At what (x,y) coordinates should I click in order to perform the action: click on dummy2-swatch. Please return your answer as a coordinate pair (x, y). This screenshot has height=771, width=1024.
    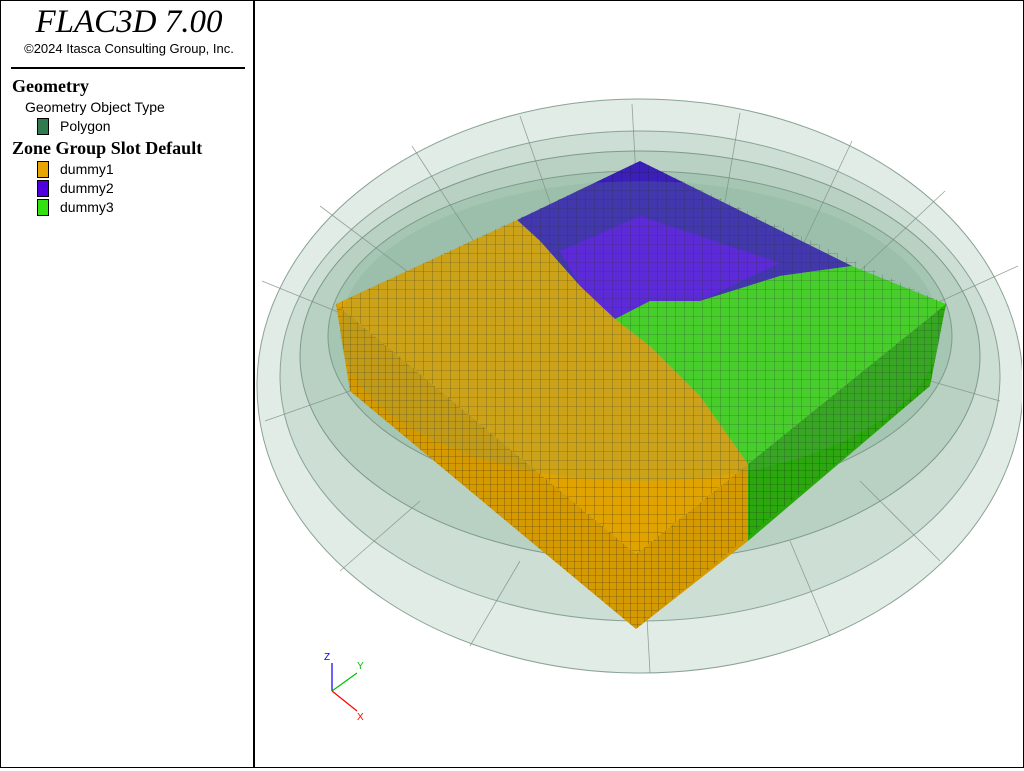
    Looking at the image, I should click on (43, 188).